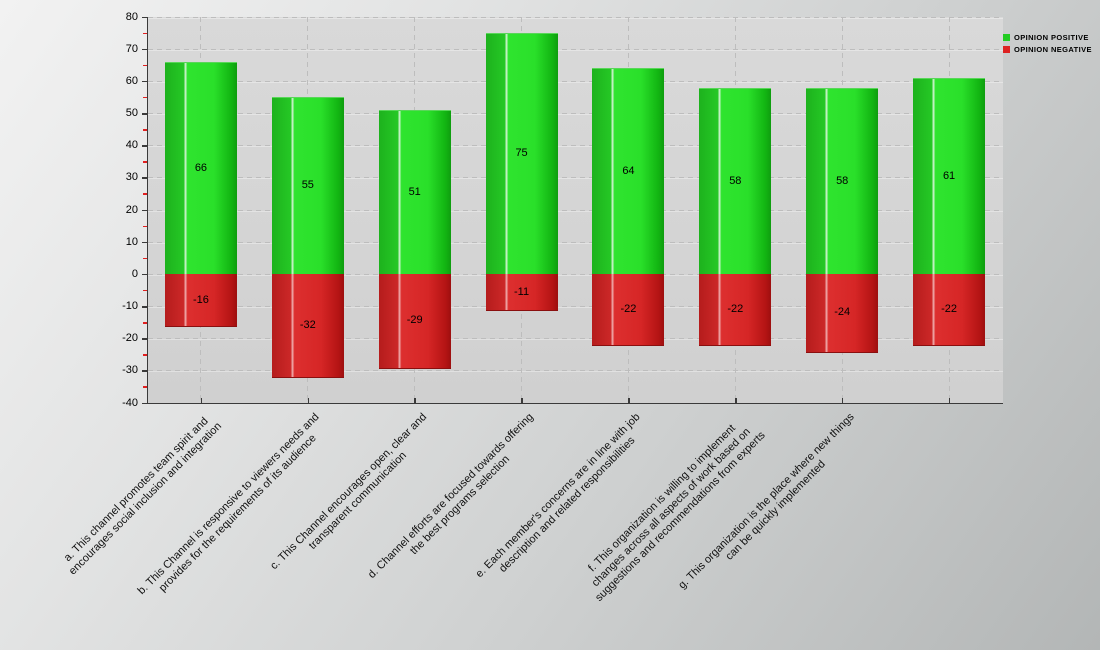  Describe the element at coordinates (130, 402) in the screenshot. I see `y-axis-tick-label: -40` at that location.